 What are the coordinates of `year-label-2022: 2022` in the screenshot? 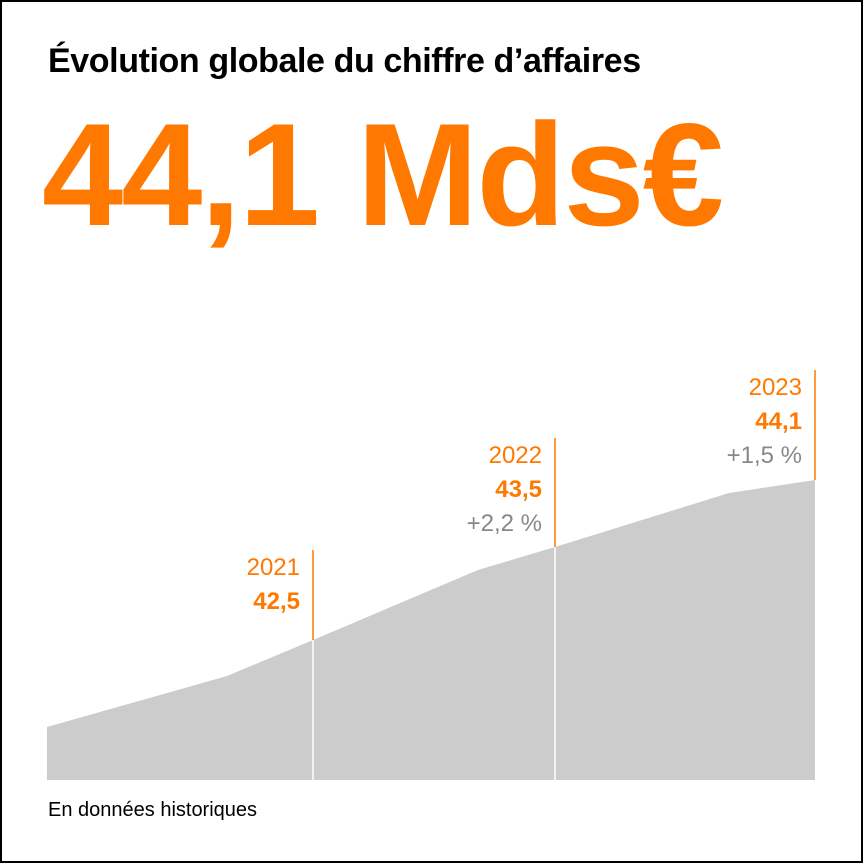 It's located at (515, 455).